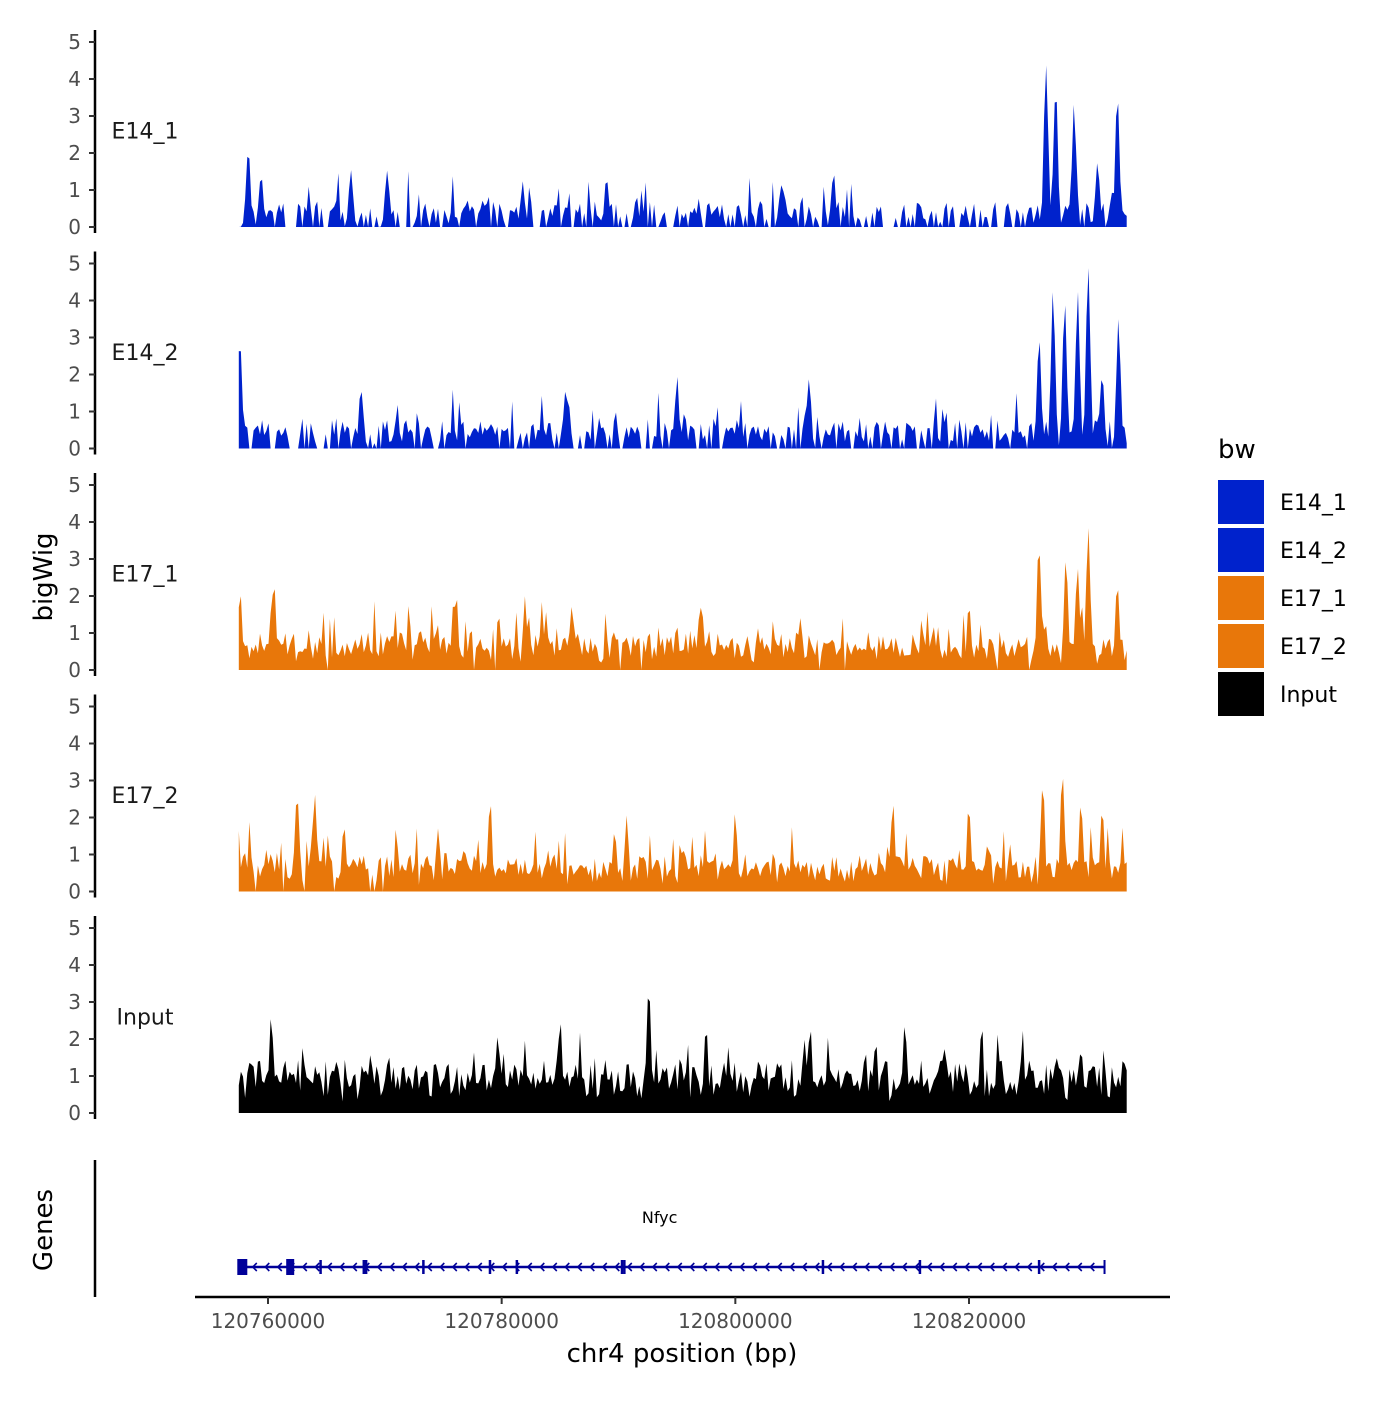  Describe the element at coordinates (682, 1314) in the screenshot. I see `x-axis: 120760000 120780000 120800000 120820000` at that location.